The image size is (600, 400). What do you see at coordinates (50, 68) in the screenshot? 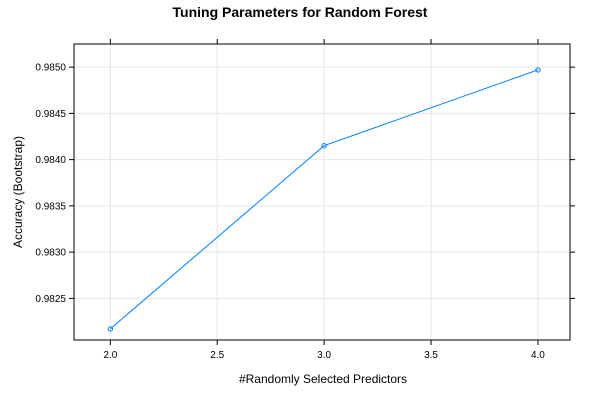
I see `y-tick-label: 0.9850` at bounding box center [50, 68].